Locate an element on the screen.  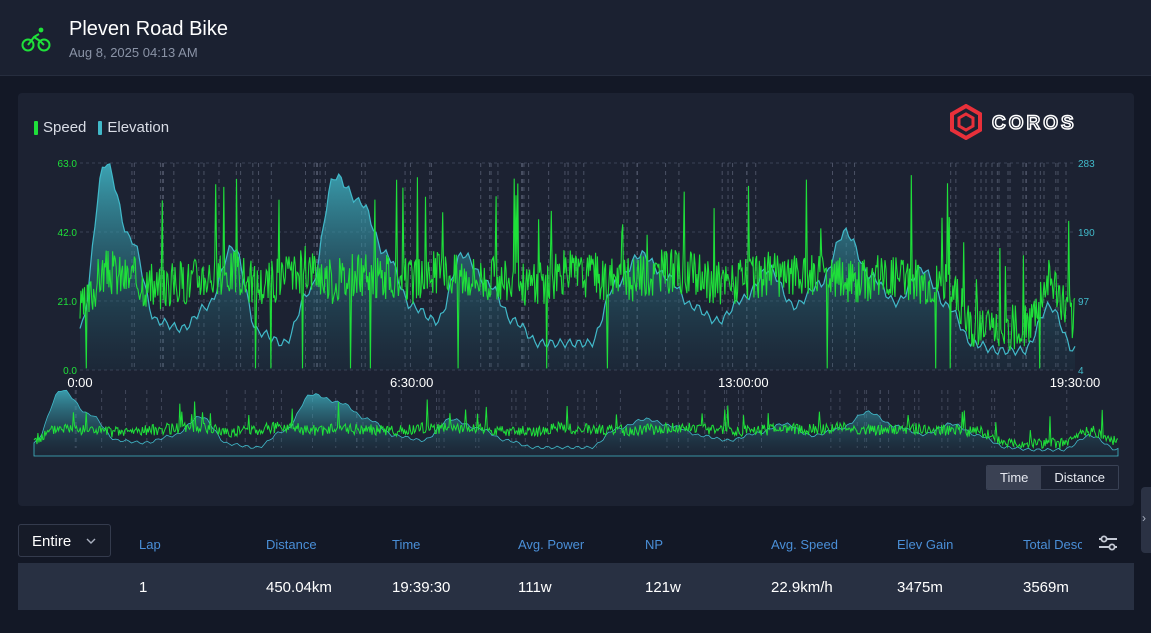
activity-header: Pleven Road Bike Aug 8, 2025 04:13 AM is located at coordinates (575, 38).